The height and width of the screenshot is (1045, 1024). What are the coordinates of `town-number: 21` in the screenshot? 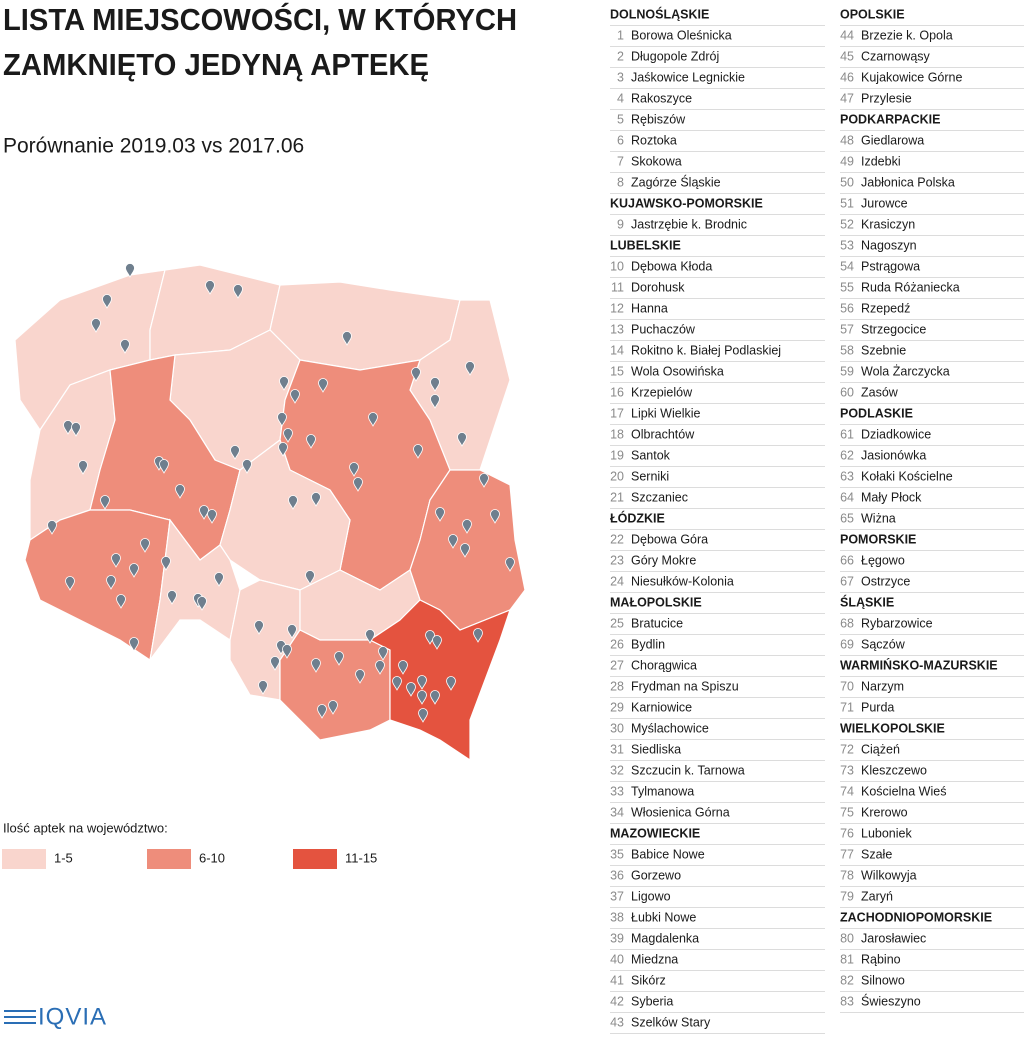 It's located at (617, 497).